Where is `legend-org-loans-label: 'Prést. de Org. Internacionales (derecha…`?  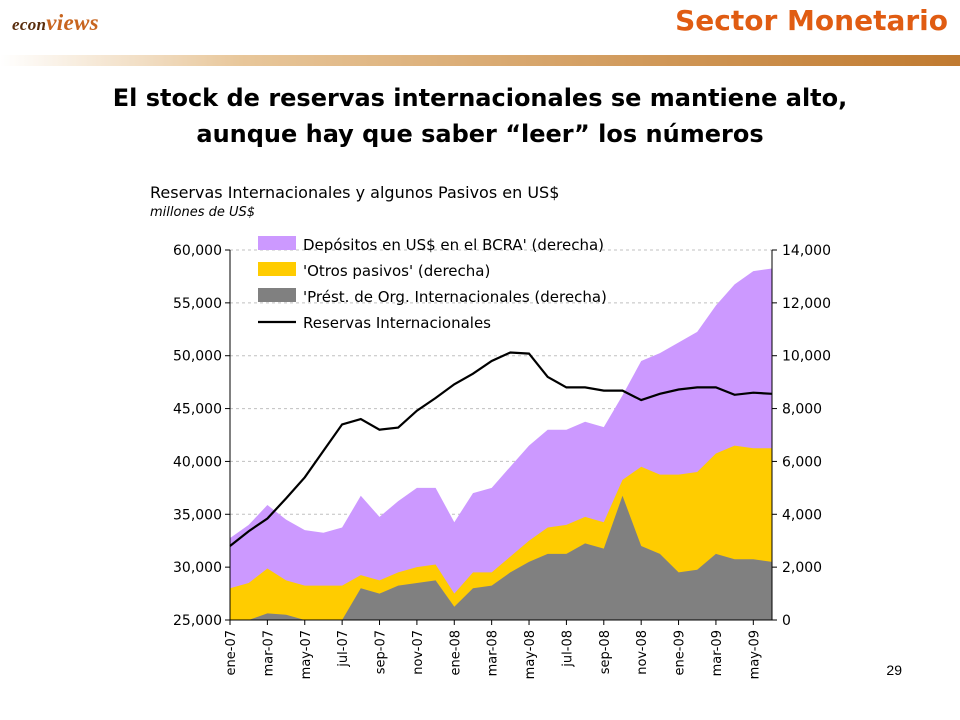
legend-org-loans-label: 'Prést. de Org. Internacionales (derecha… is located at coordinates (455, 297).